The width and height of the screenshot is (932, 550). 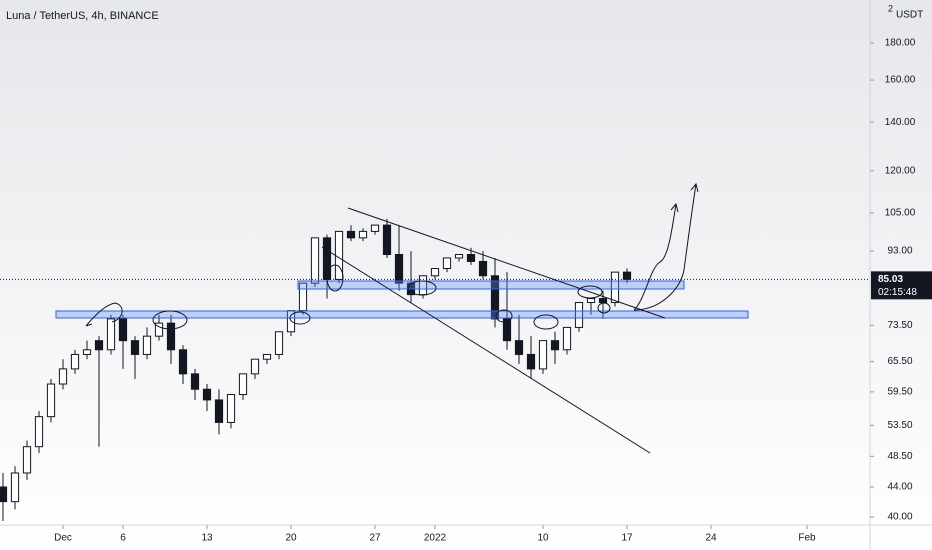 What do you see at coordinates (900, 212) in the screenshot?
I see `y-tick-label: 105.00` at bounding box center [900, 212].